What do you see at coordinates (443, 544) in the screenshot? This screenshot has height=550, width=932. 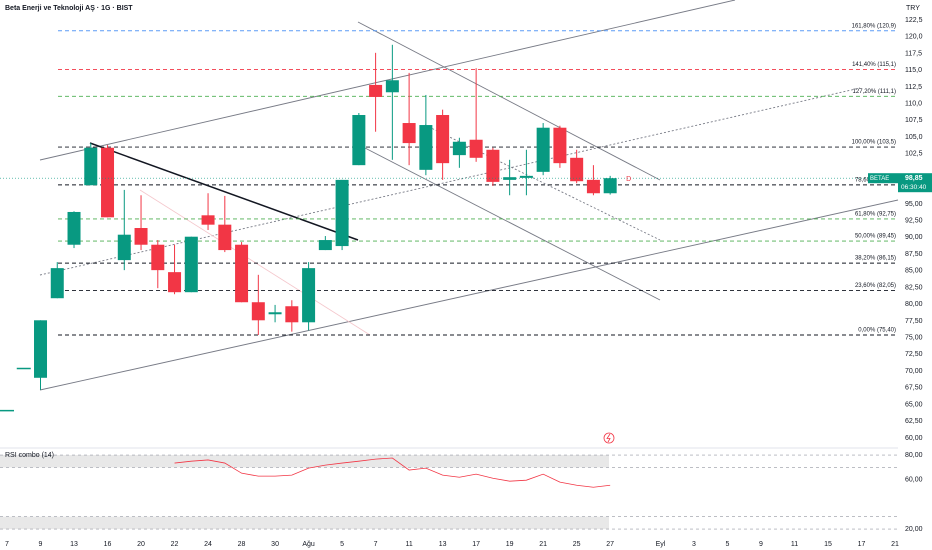 I see `x-tick-label: 13` at bounding box center [443, 544].